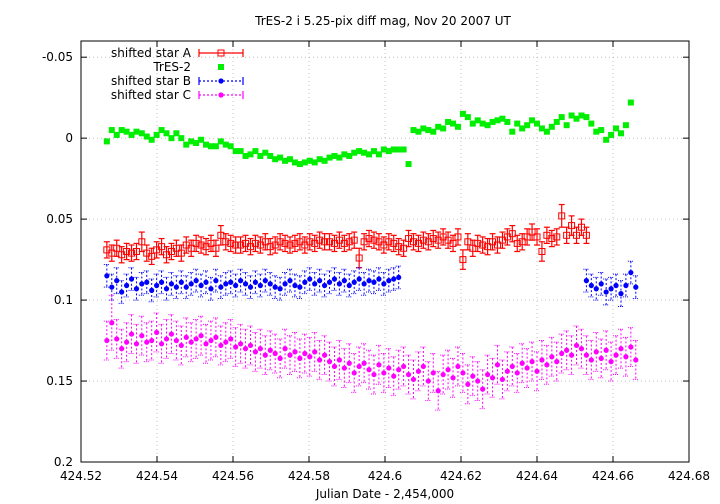 The width and height of the screenshot is (720, 504). What do you see at coordinates (171, 67) in the screenshot?
I see `legend-label-tres-2: TrES-2` at bounding box center [171, 67].